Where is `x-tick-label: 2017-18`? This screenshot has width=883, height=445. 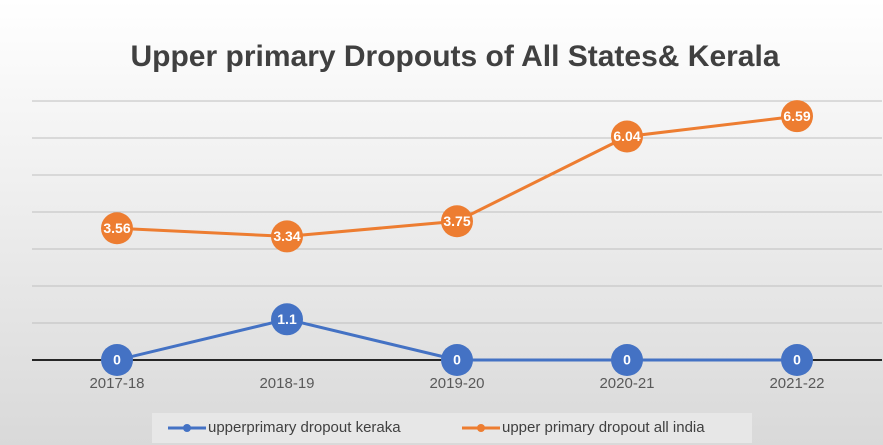
x-tick-label: 2017-18 is located at coordinates (116, 383).